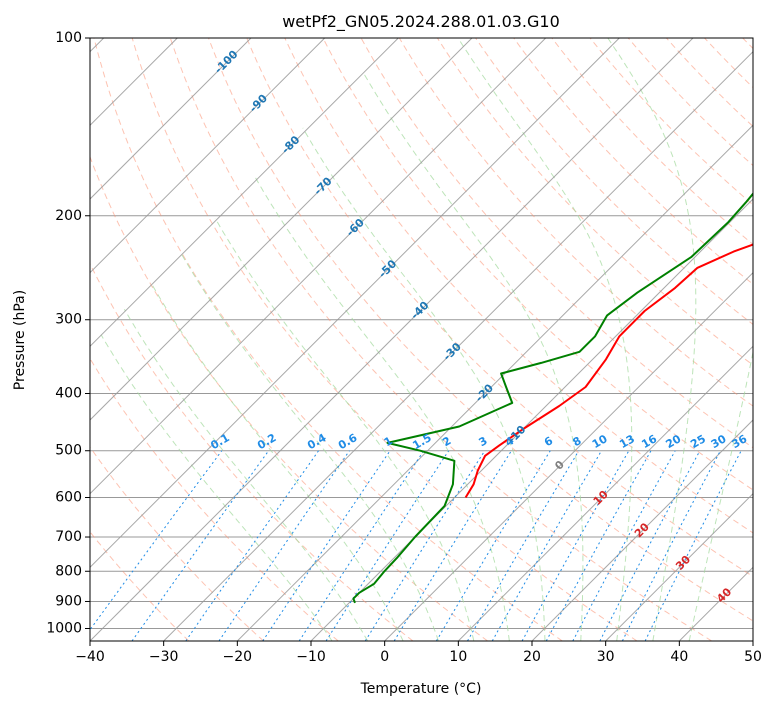  Describe the element at coordinates (64, 628) in the screenshot. I see `y-tick-label: 1000` at that location.